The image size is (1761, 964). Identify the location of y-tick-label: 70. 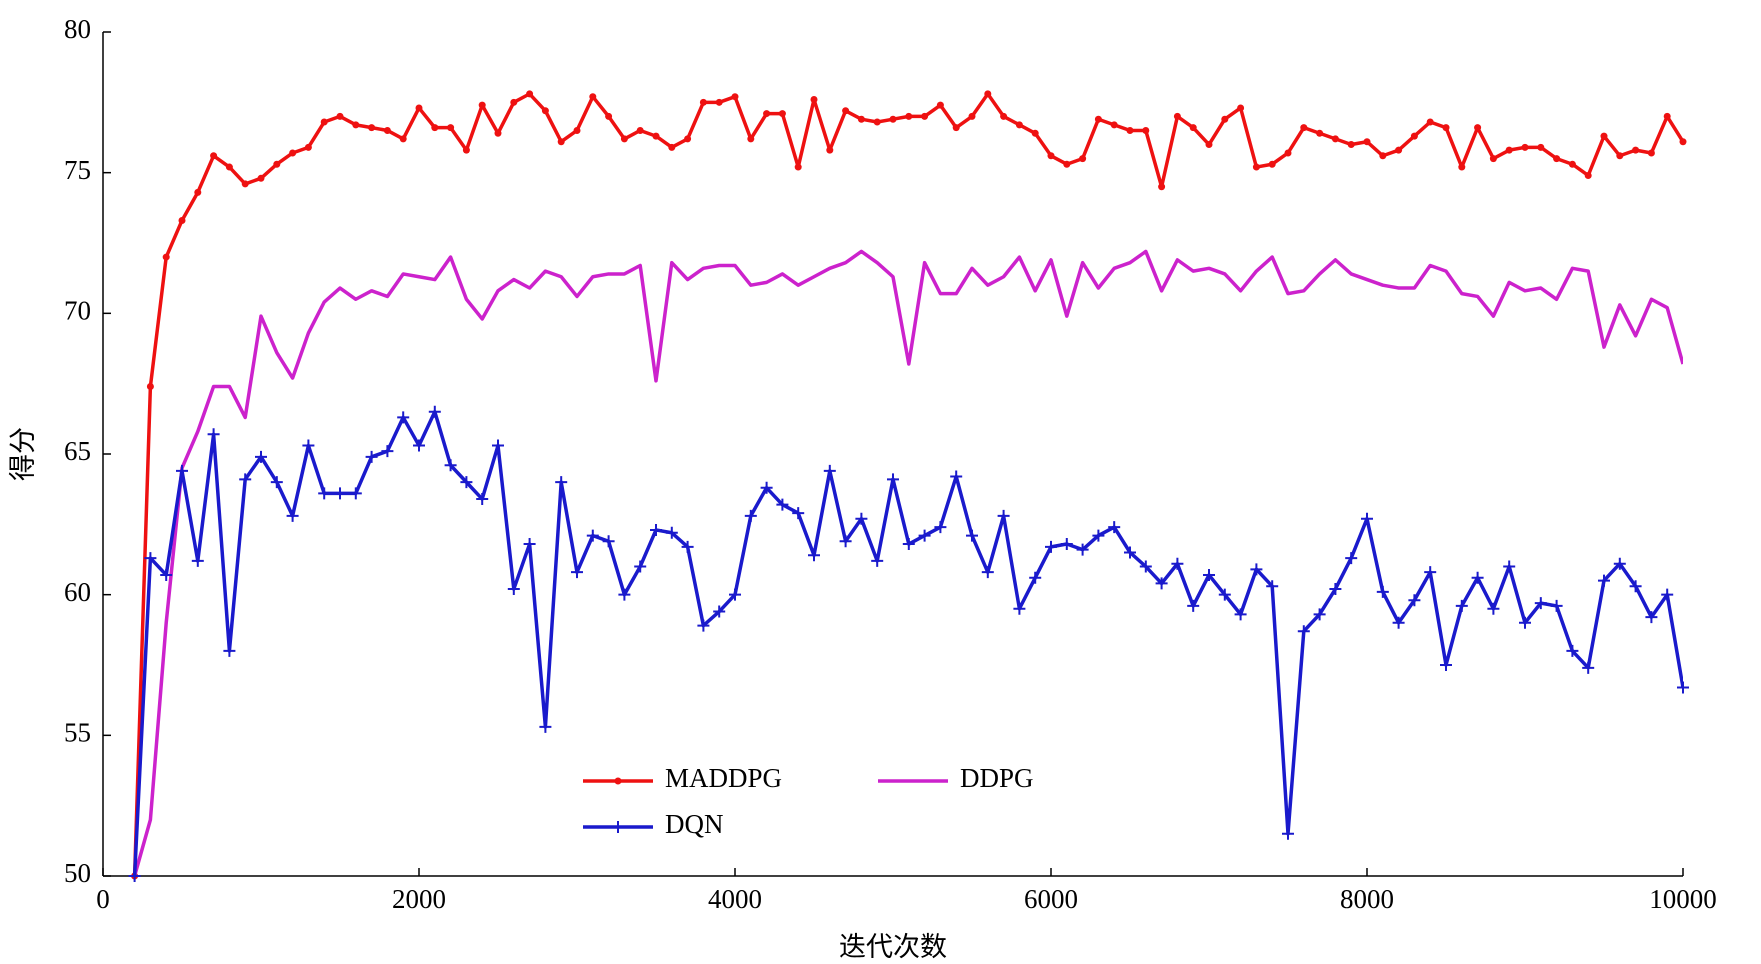
(77, 311).